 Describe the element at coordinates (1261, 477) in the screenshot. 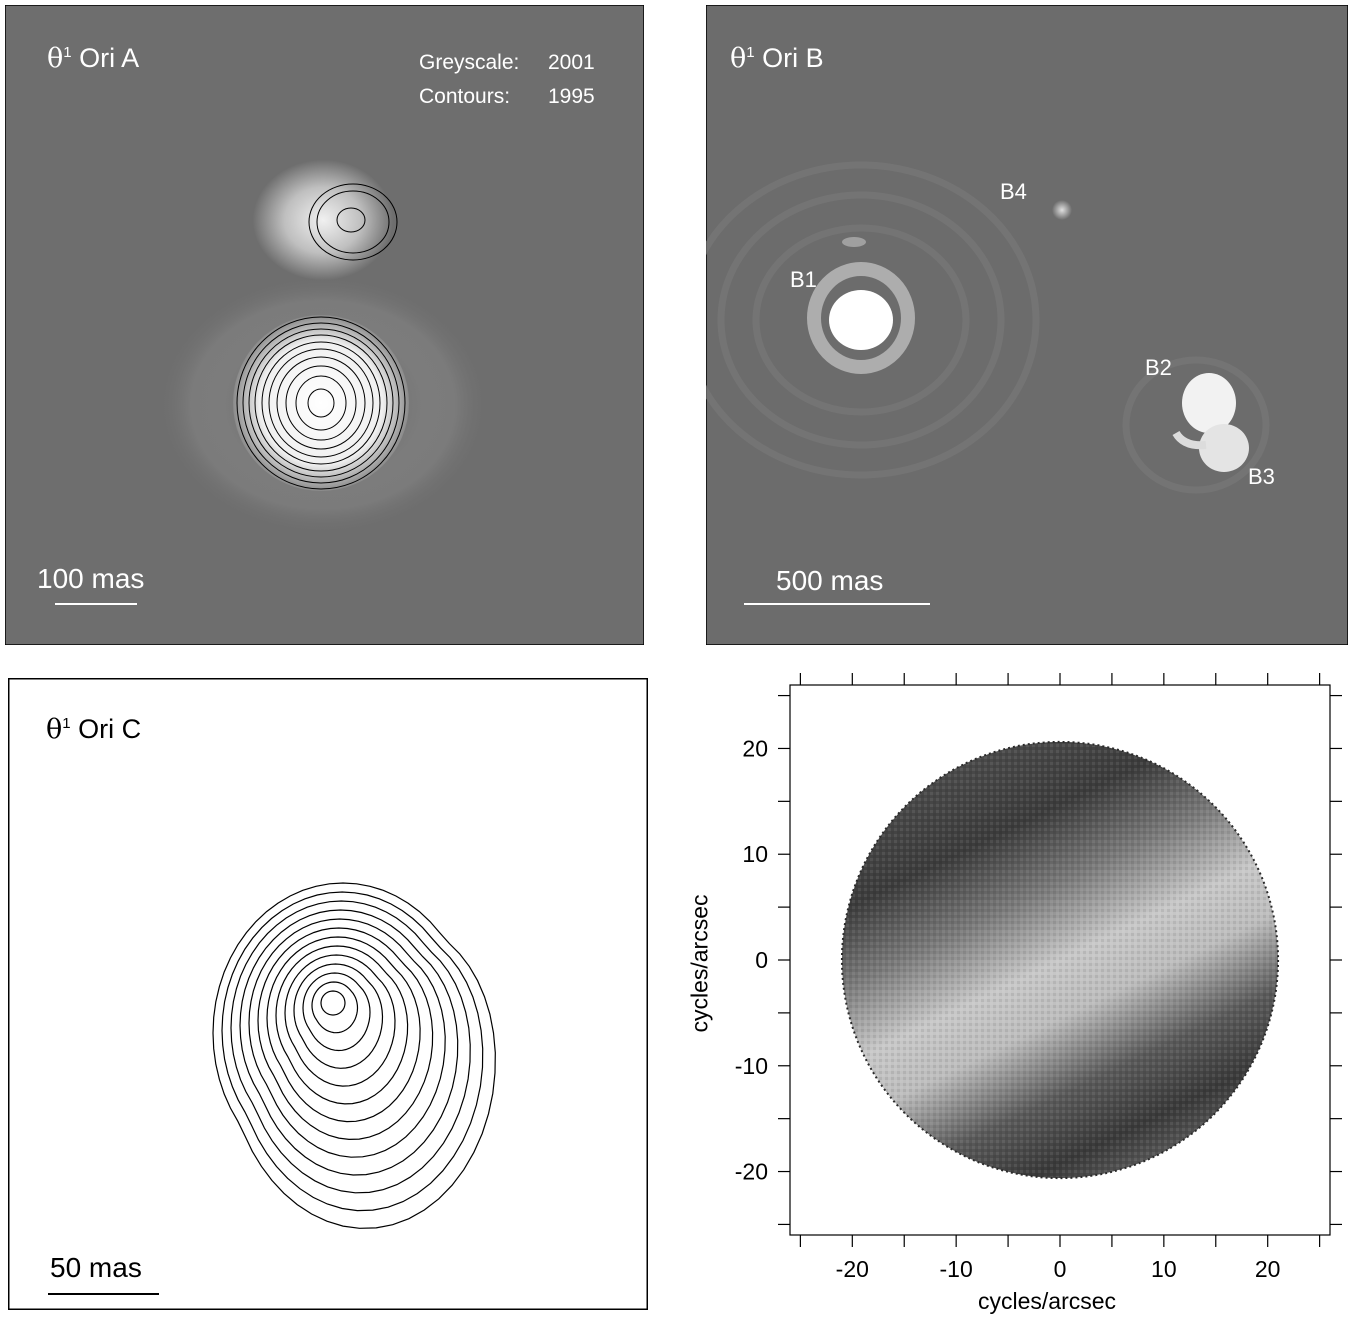

I see `label-b3: B3` at that location.